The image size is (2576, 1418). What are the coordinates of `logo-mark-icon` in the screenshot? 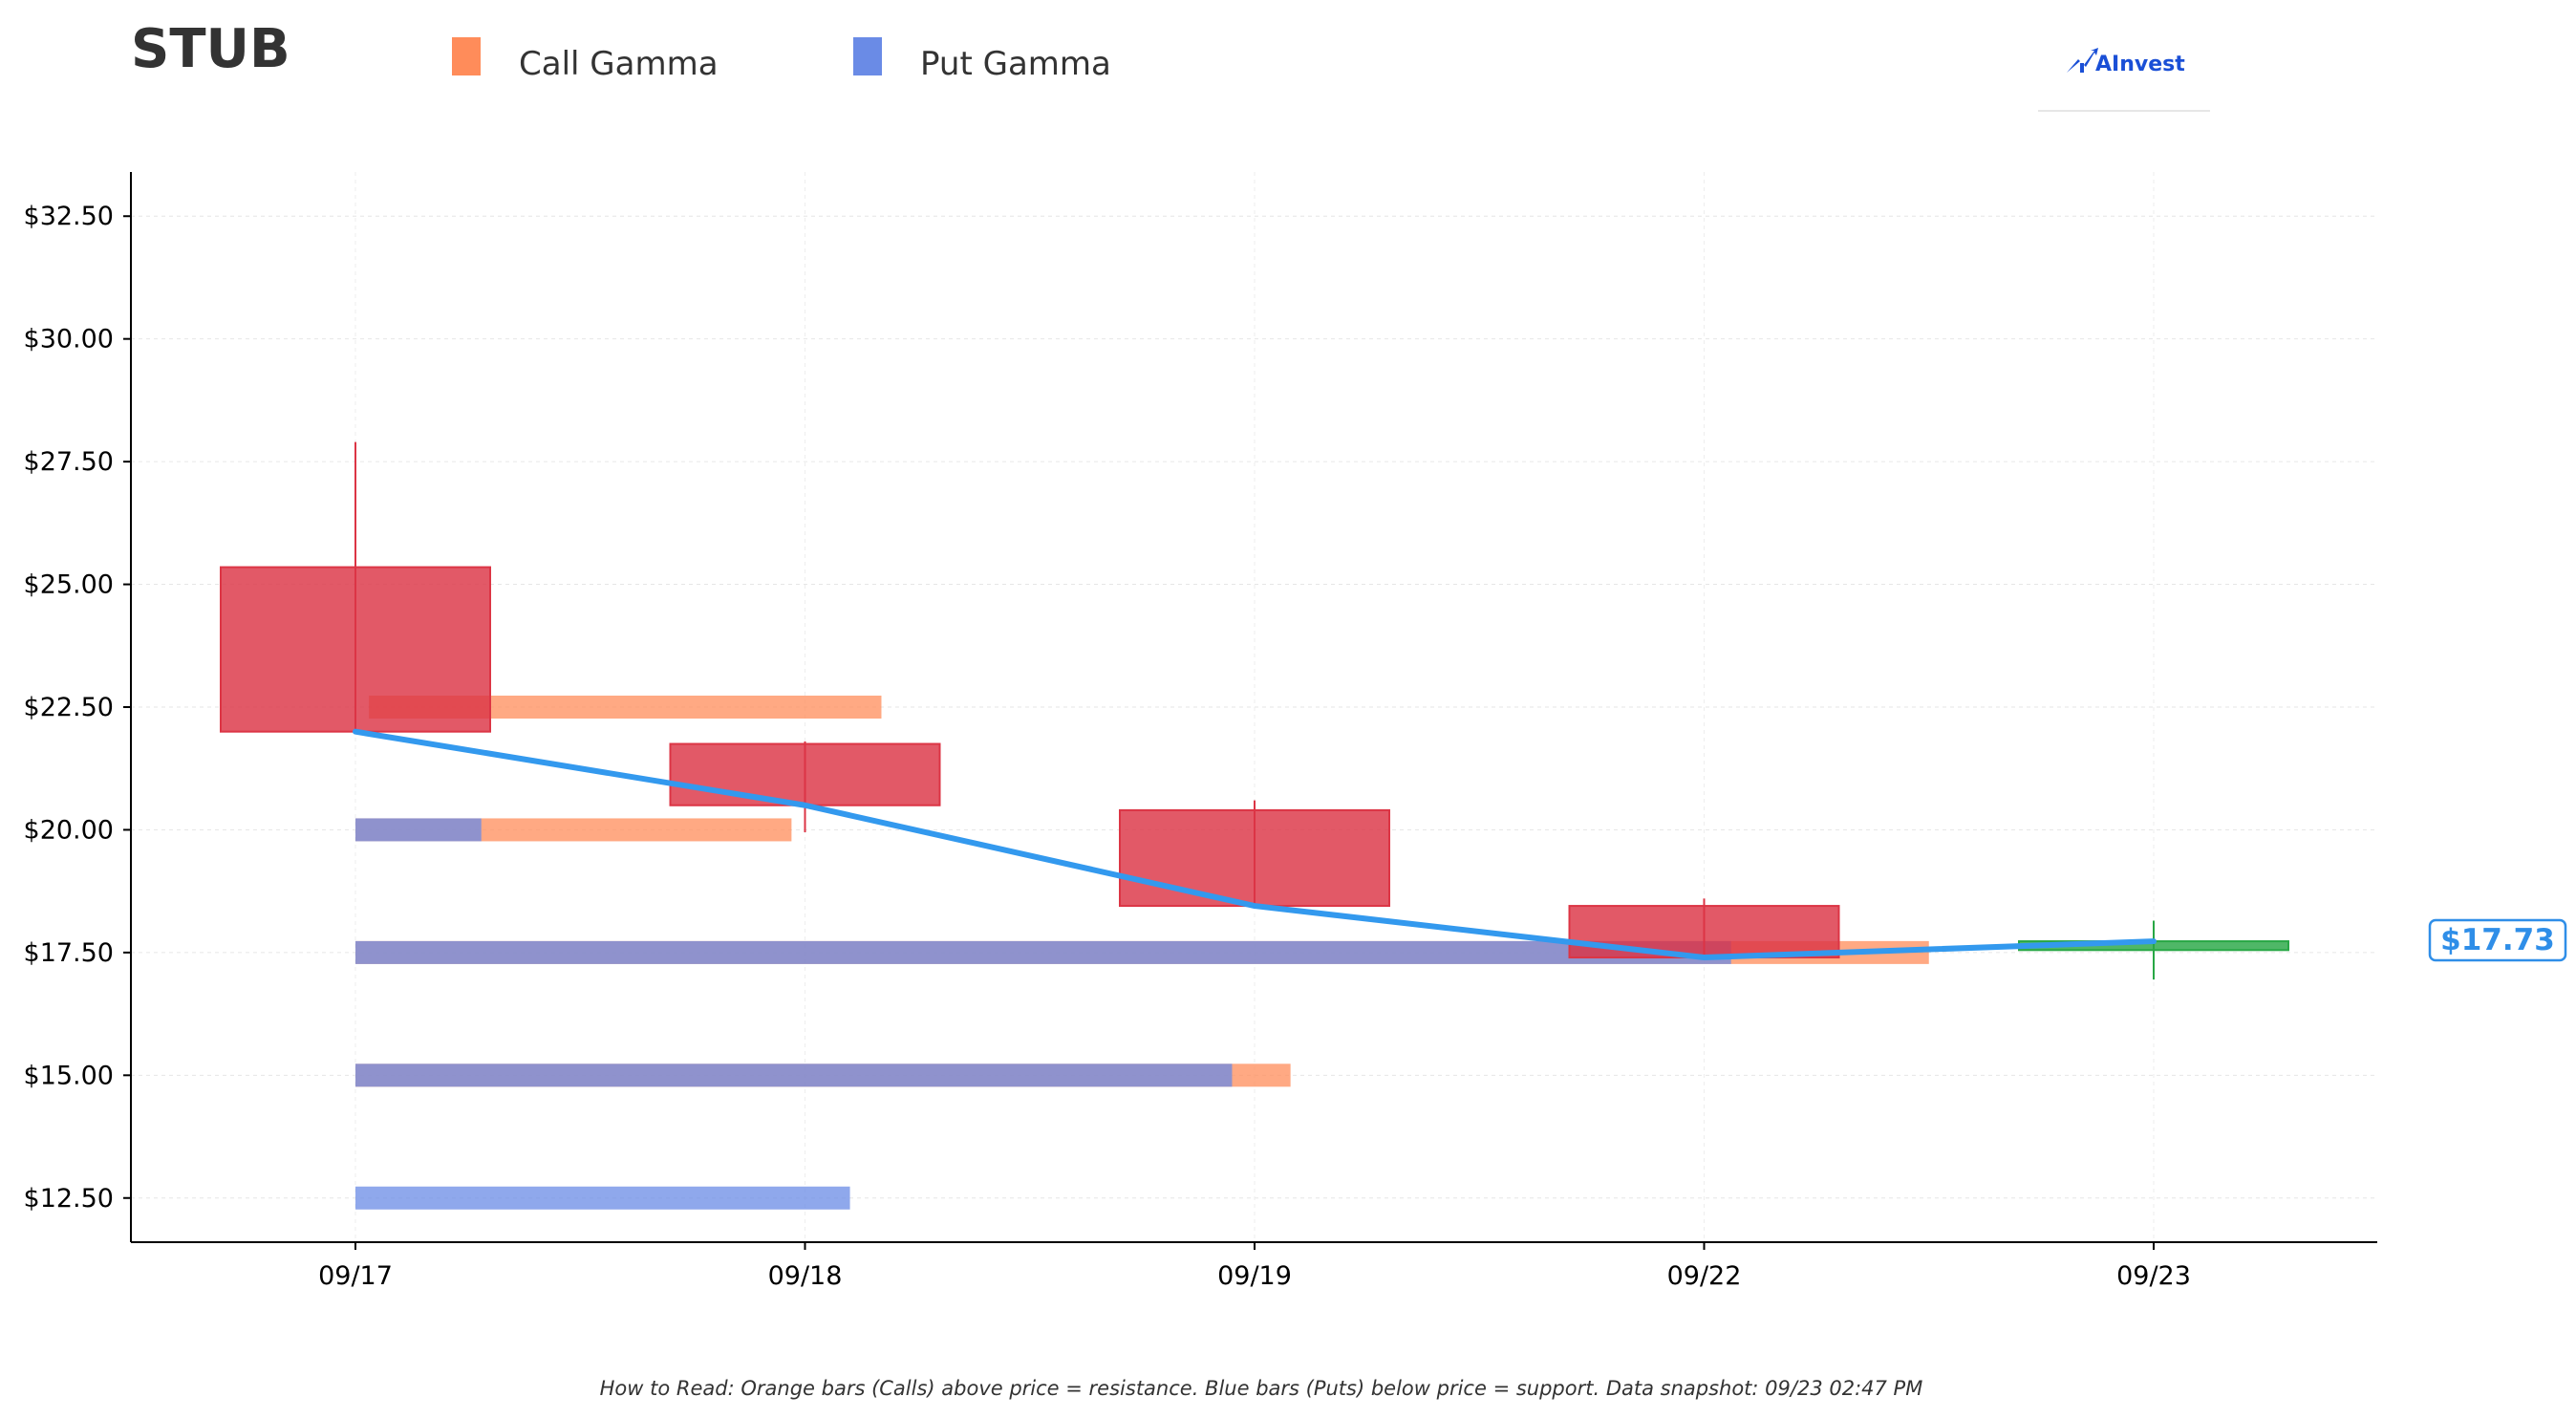 It's located at (2082, 60).